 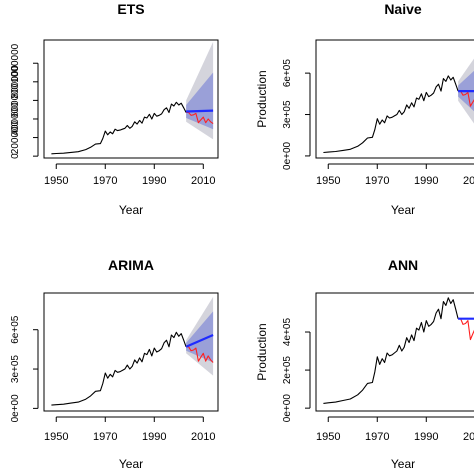 I want to click on y-tick-label: 0, so click(x=15, y=156).